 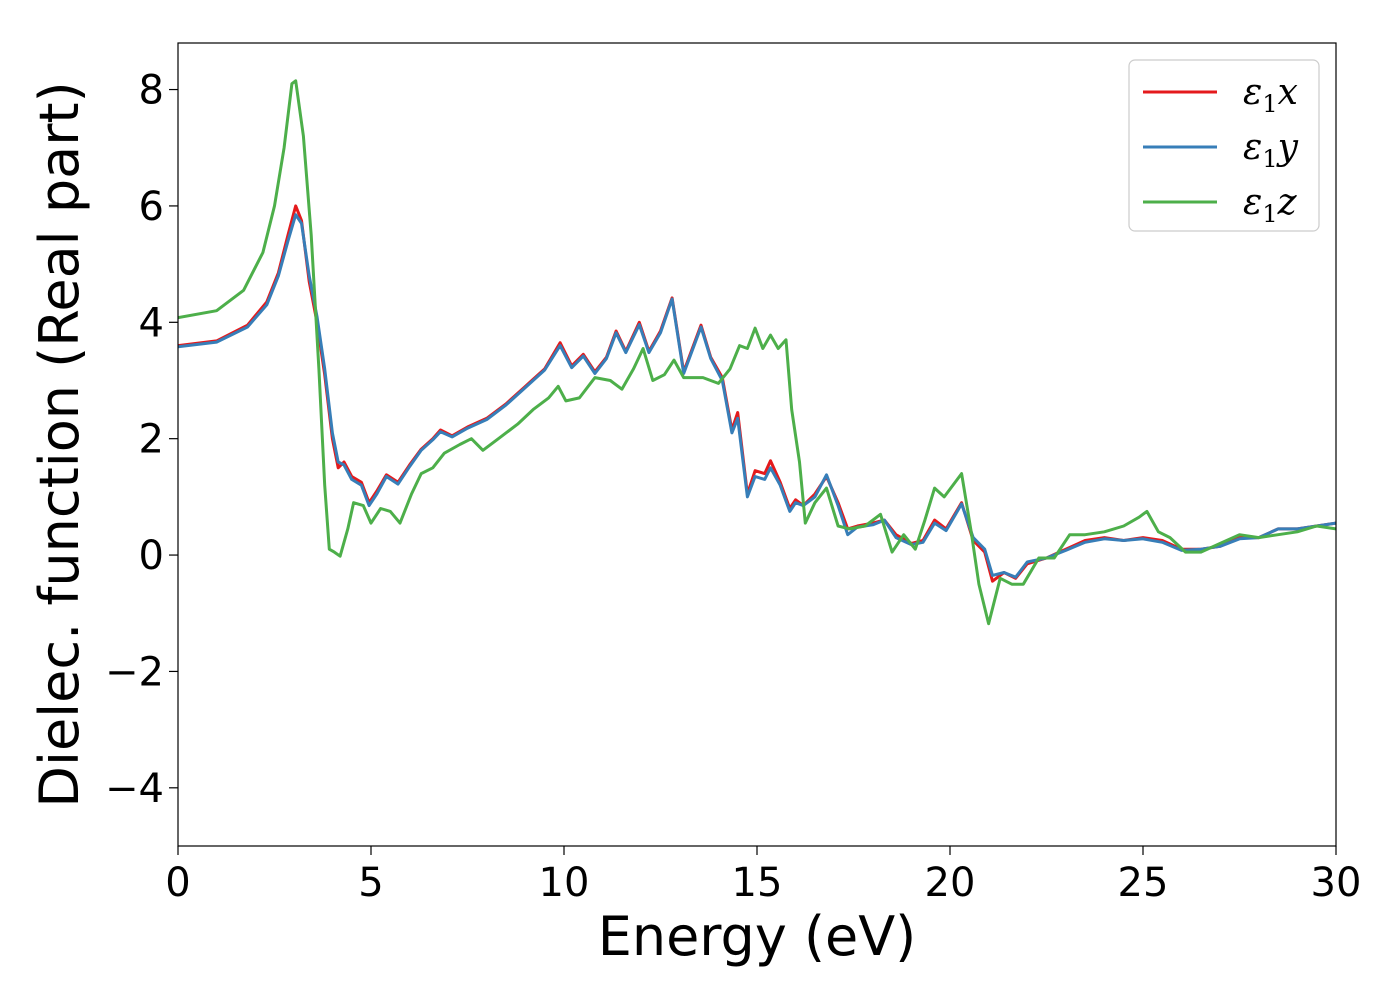 I want to click on legend-label: ε1y, so click(x=1271, y=150).